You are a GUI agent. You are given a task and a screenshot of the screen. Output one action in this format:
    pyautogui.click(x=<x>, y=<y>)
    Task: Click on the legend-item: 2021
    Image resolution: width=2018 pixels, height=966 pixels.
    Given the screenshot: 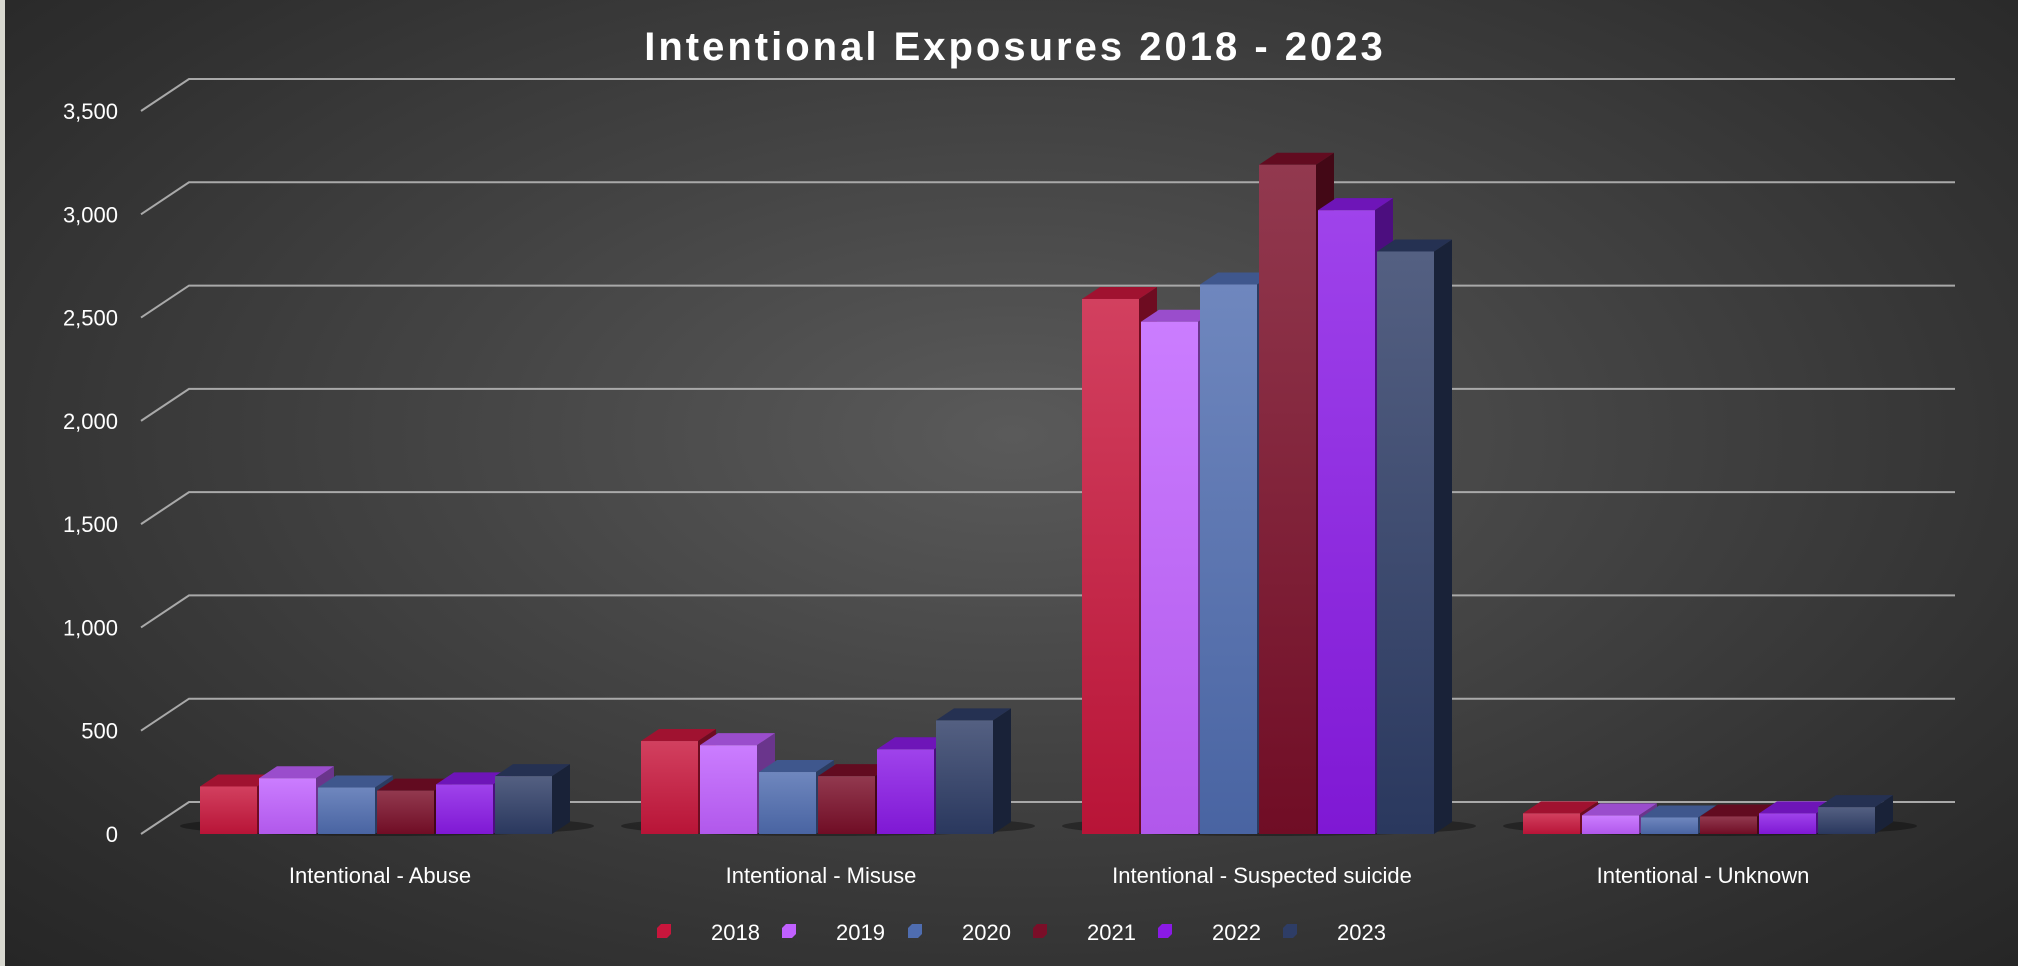 What is the action you would take?
    pyautogui.click(x=1084, y=932)
    